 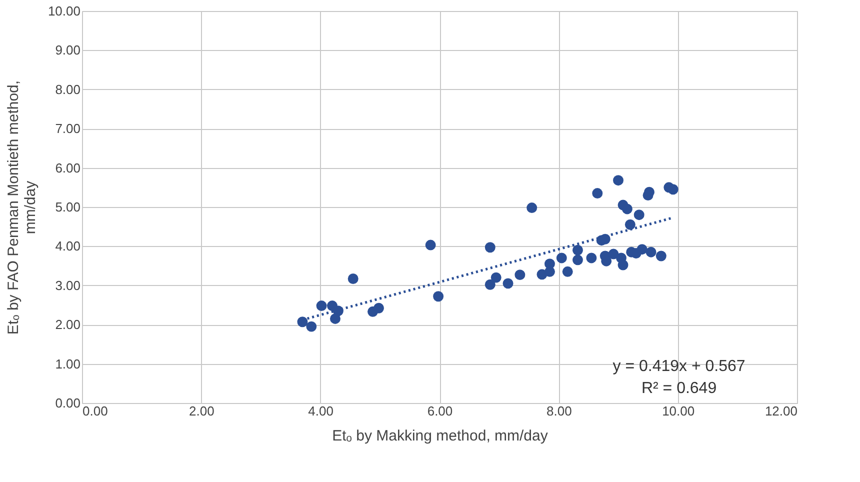 I want to click on x-tick-label: 0.00, so click(x=95, y=411).